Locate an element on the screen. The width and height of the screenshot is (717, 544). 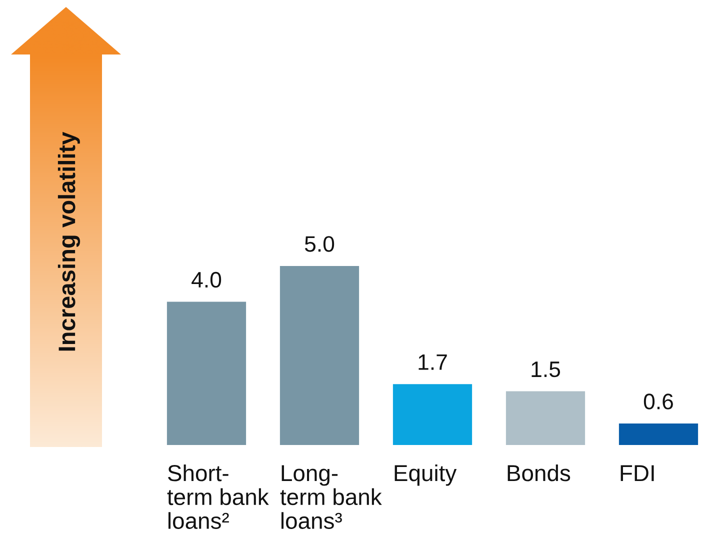
data-label: 1.7 is located at coordinates (432, 362).